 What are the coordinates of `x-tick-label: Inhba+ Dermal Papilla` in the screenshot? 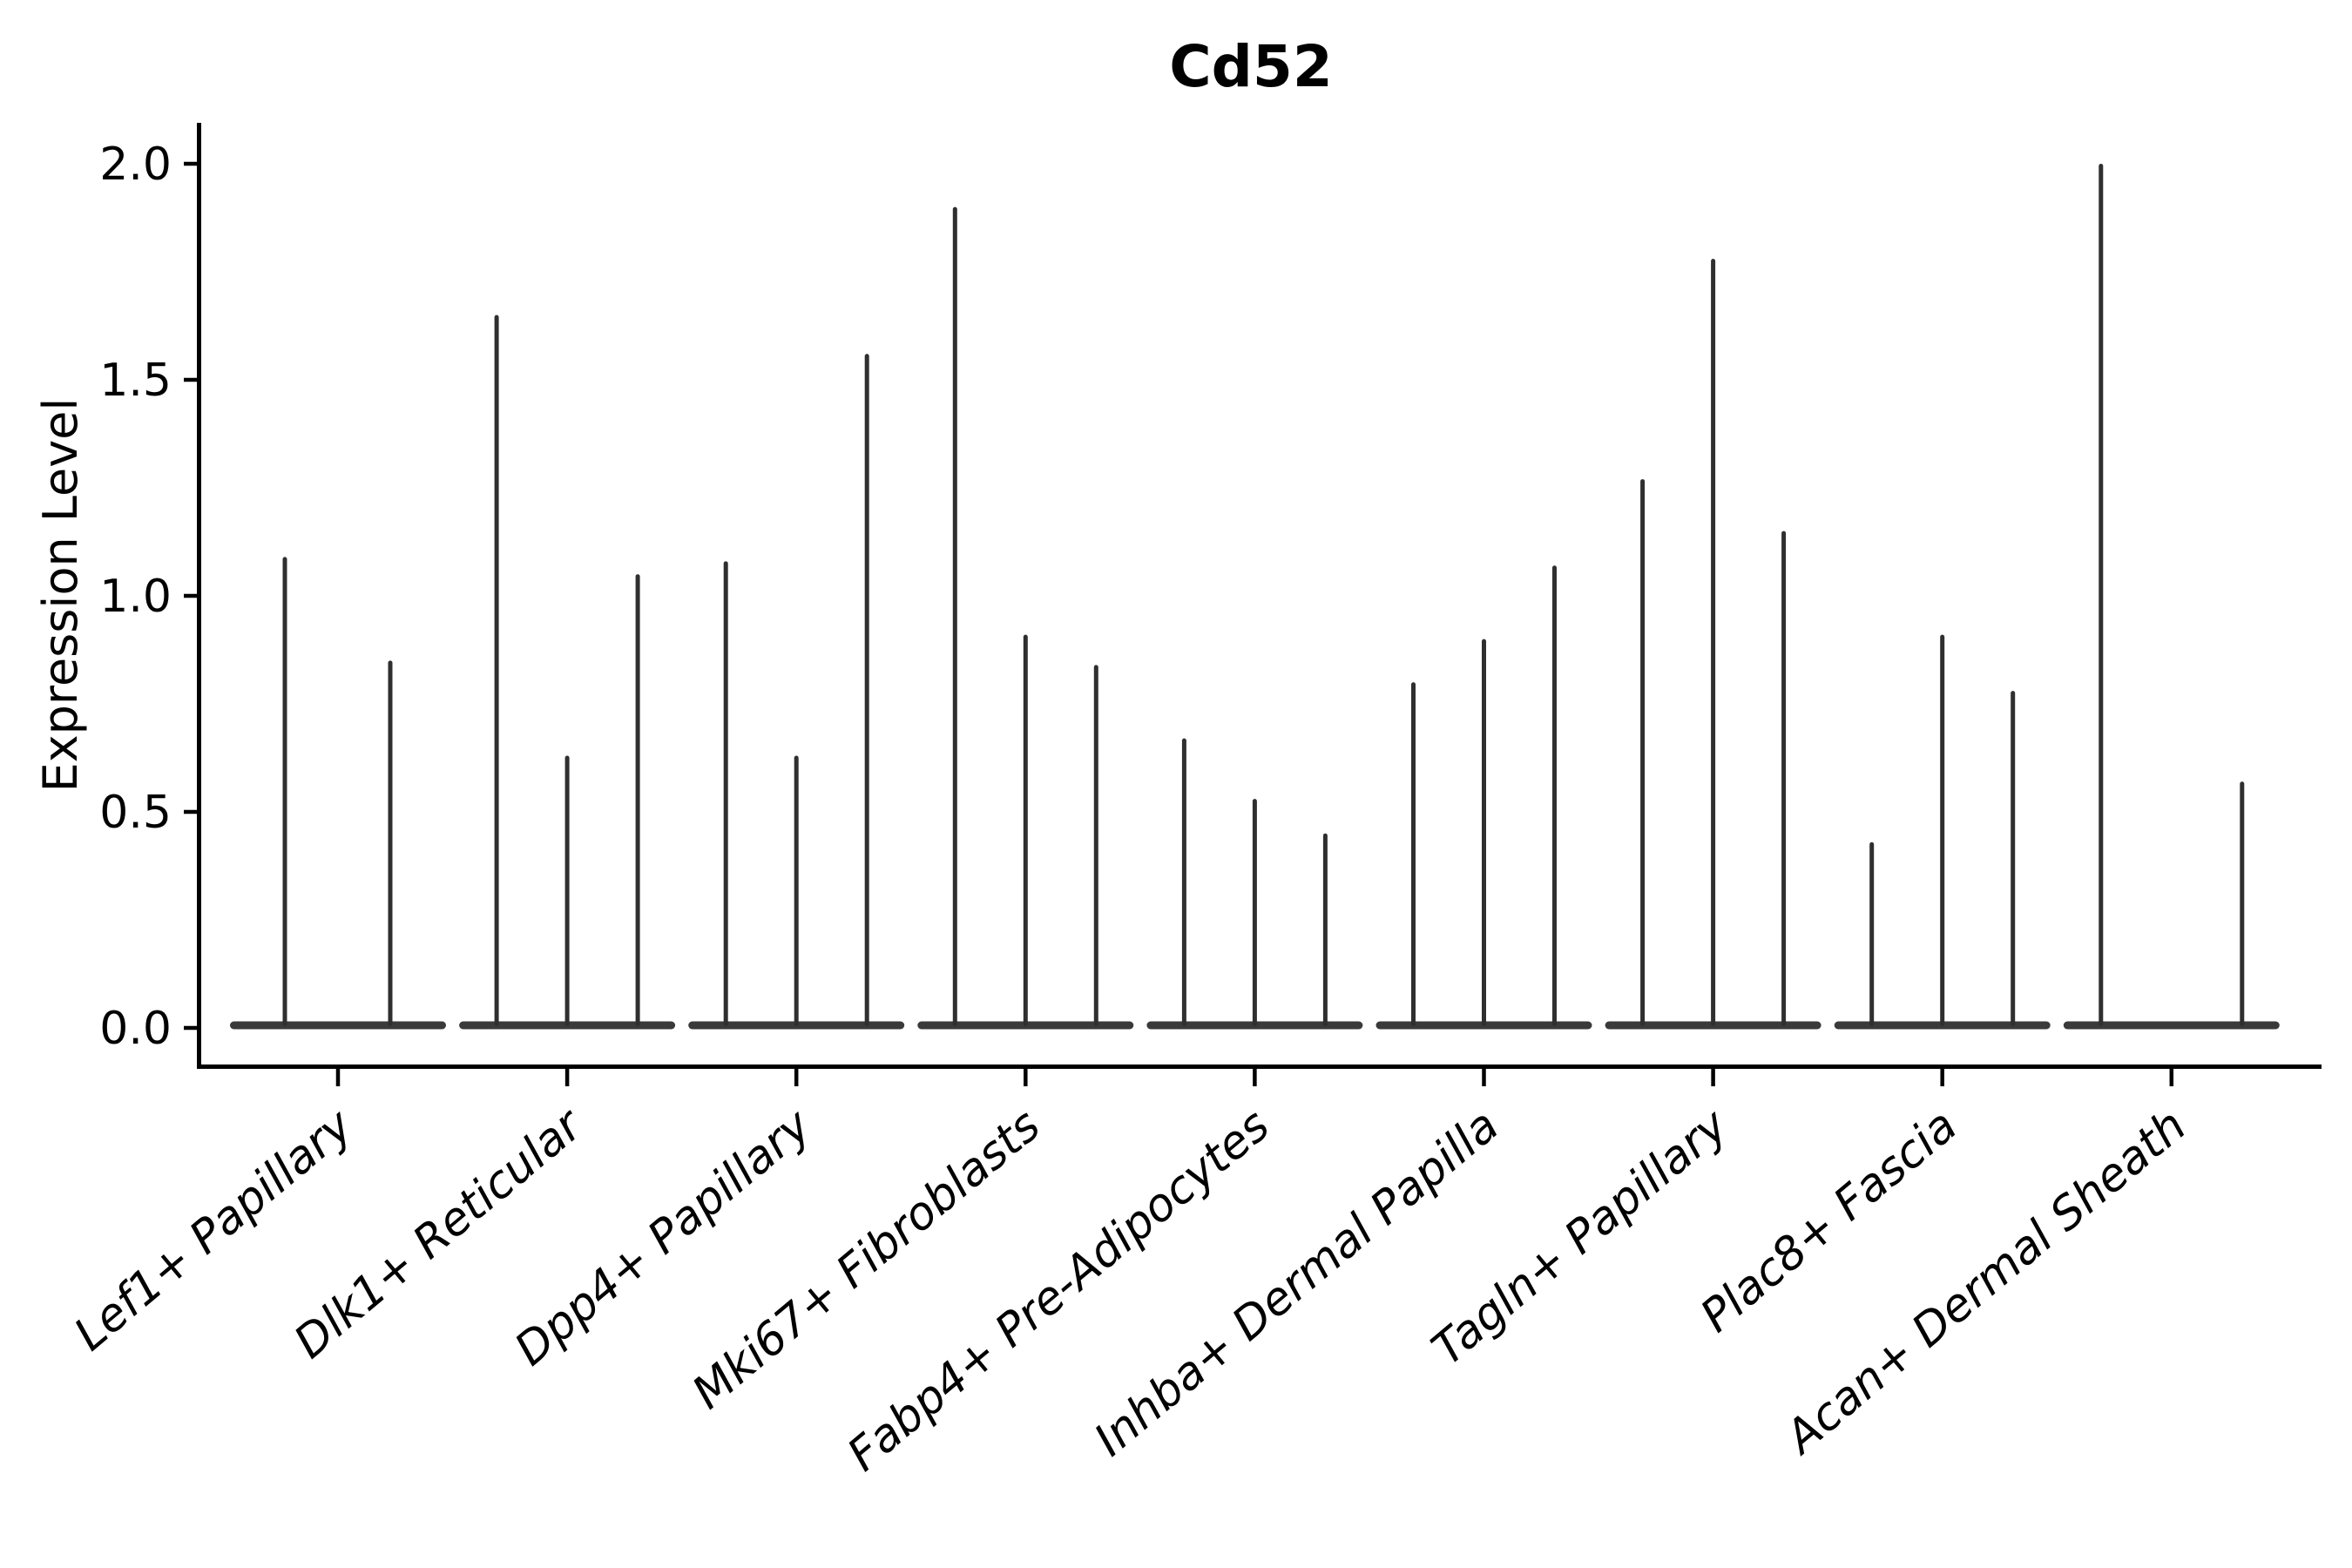 It's located at (1296, 1283).